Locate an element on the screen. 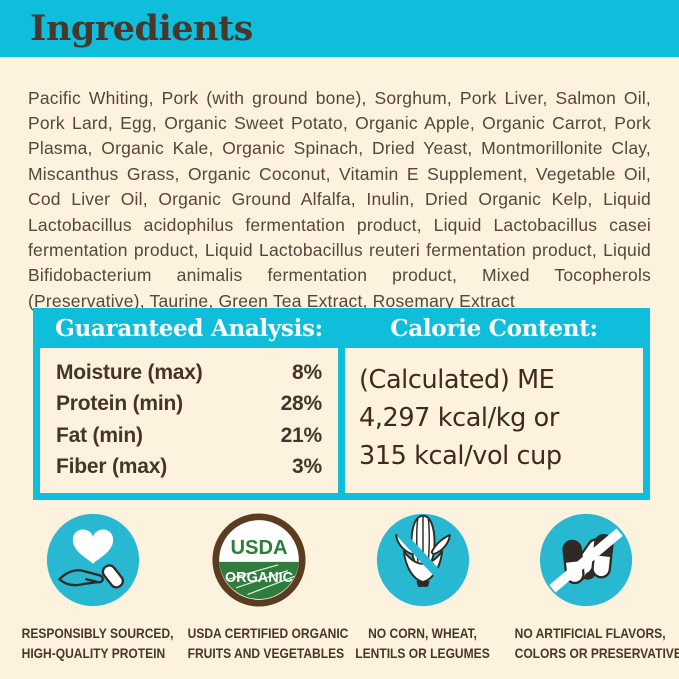  badge-caption: NO CORN, WHEAT, LENTILS OR LEGUMES is located at coordinates (422, 643).